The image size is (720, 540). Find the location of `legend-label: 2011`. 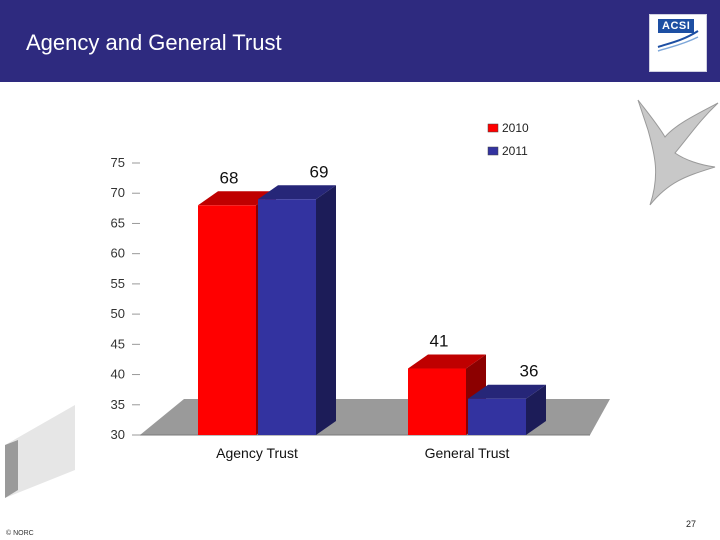

legend-label: 2011 is located at coordinates (515, 151).